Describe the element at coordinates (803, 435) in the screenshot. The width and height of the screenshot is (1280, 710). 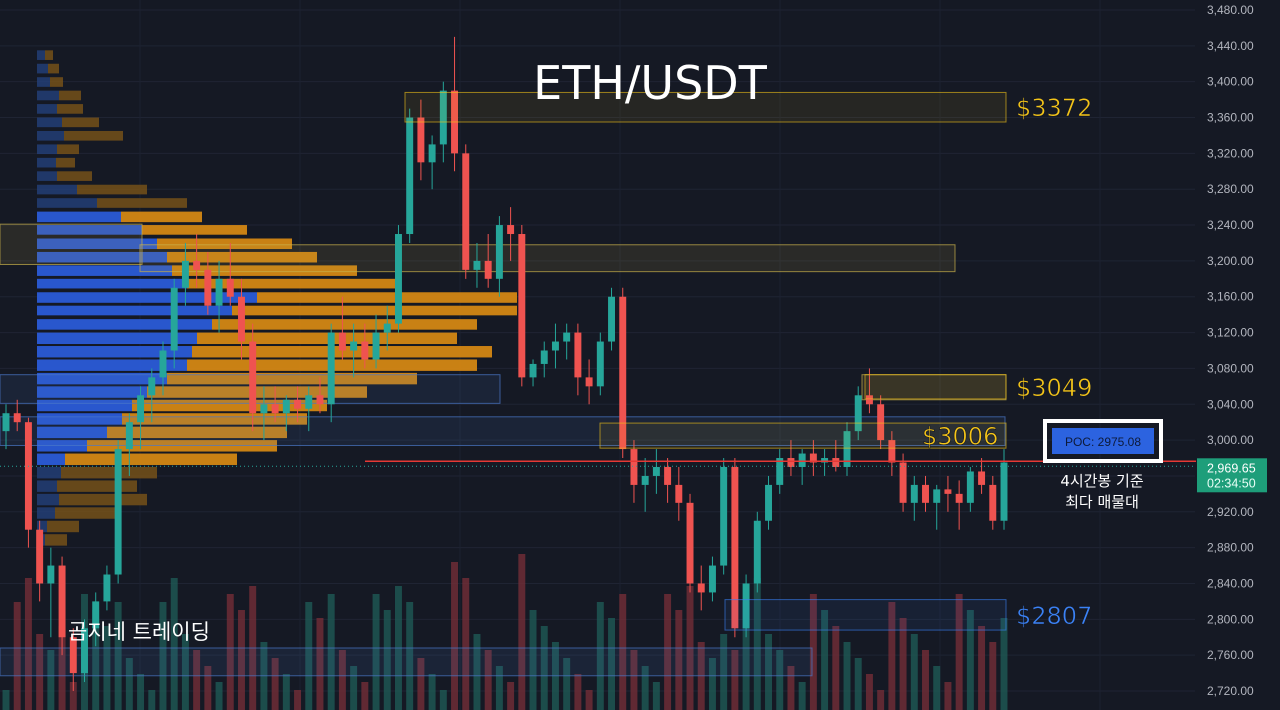
I see `level-box` at that location.